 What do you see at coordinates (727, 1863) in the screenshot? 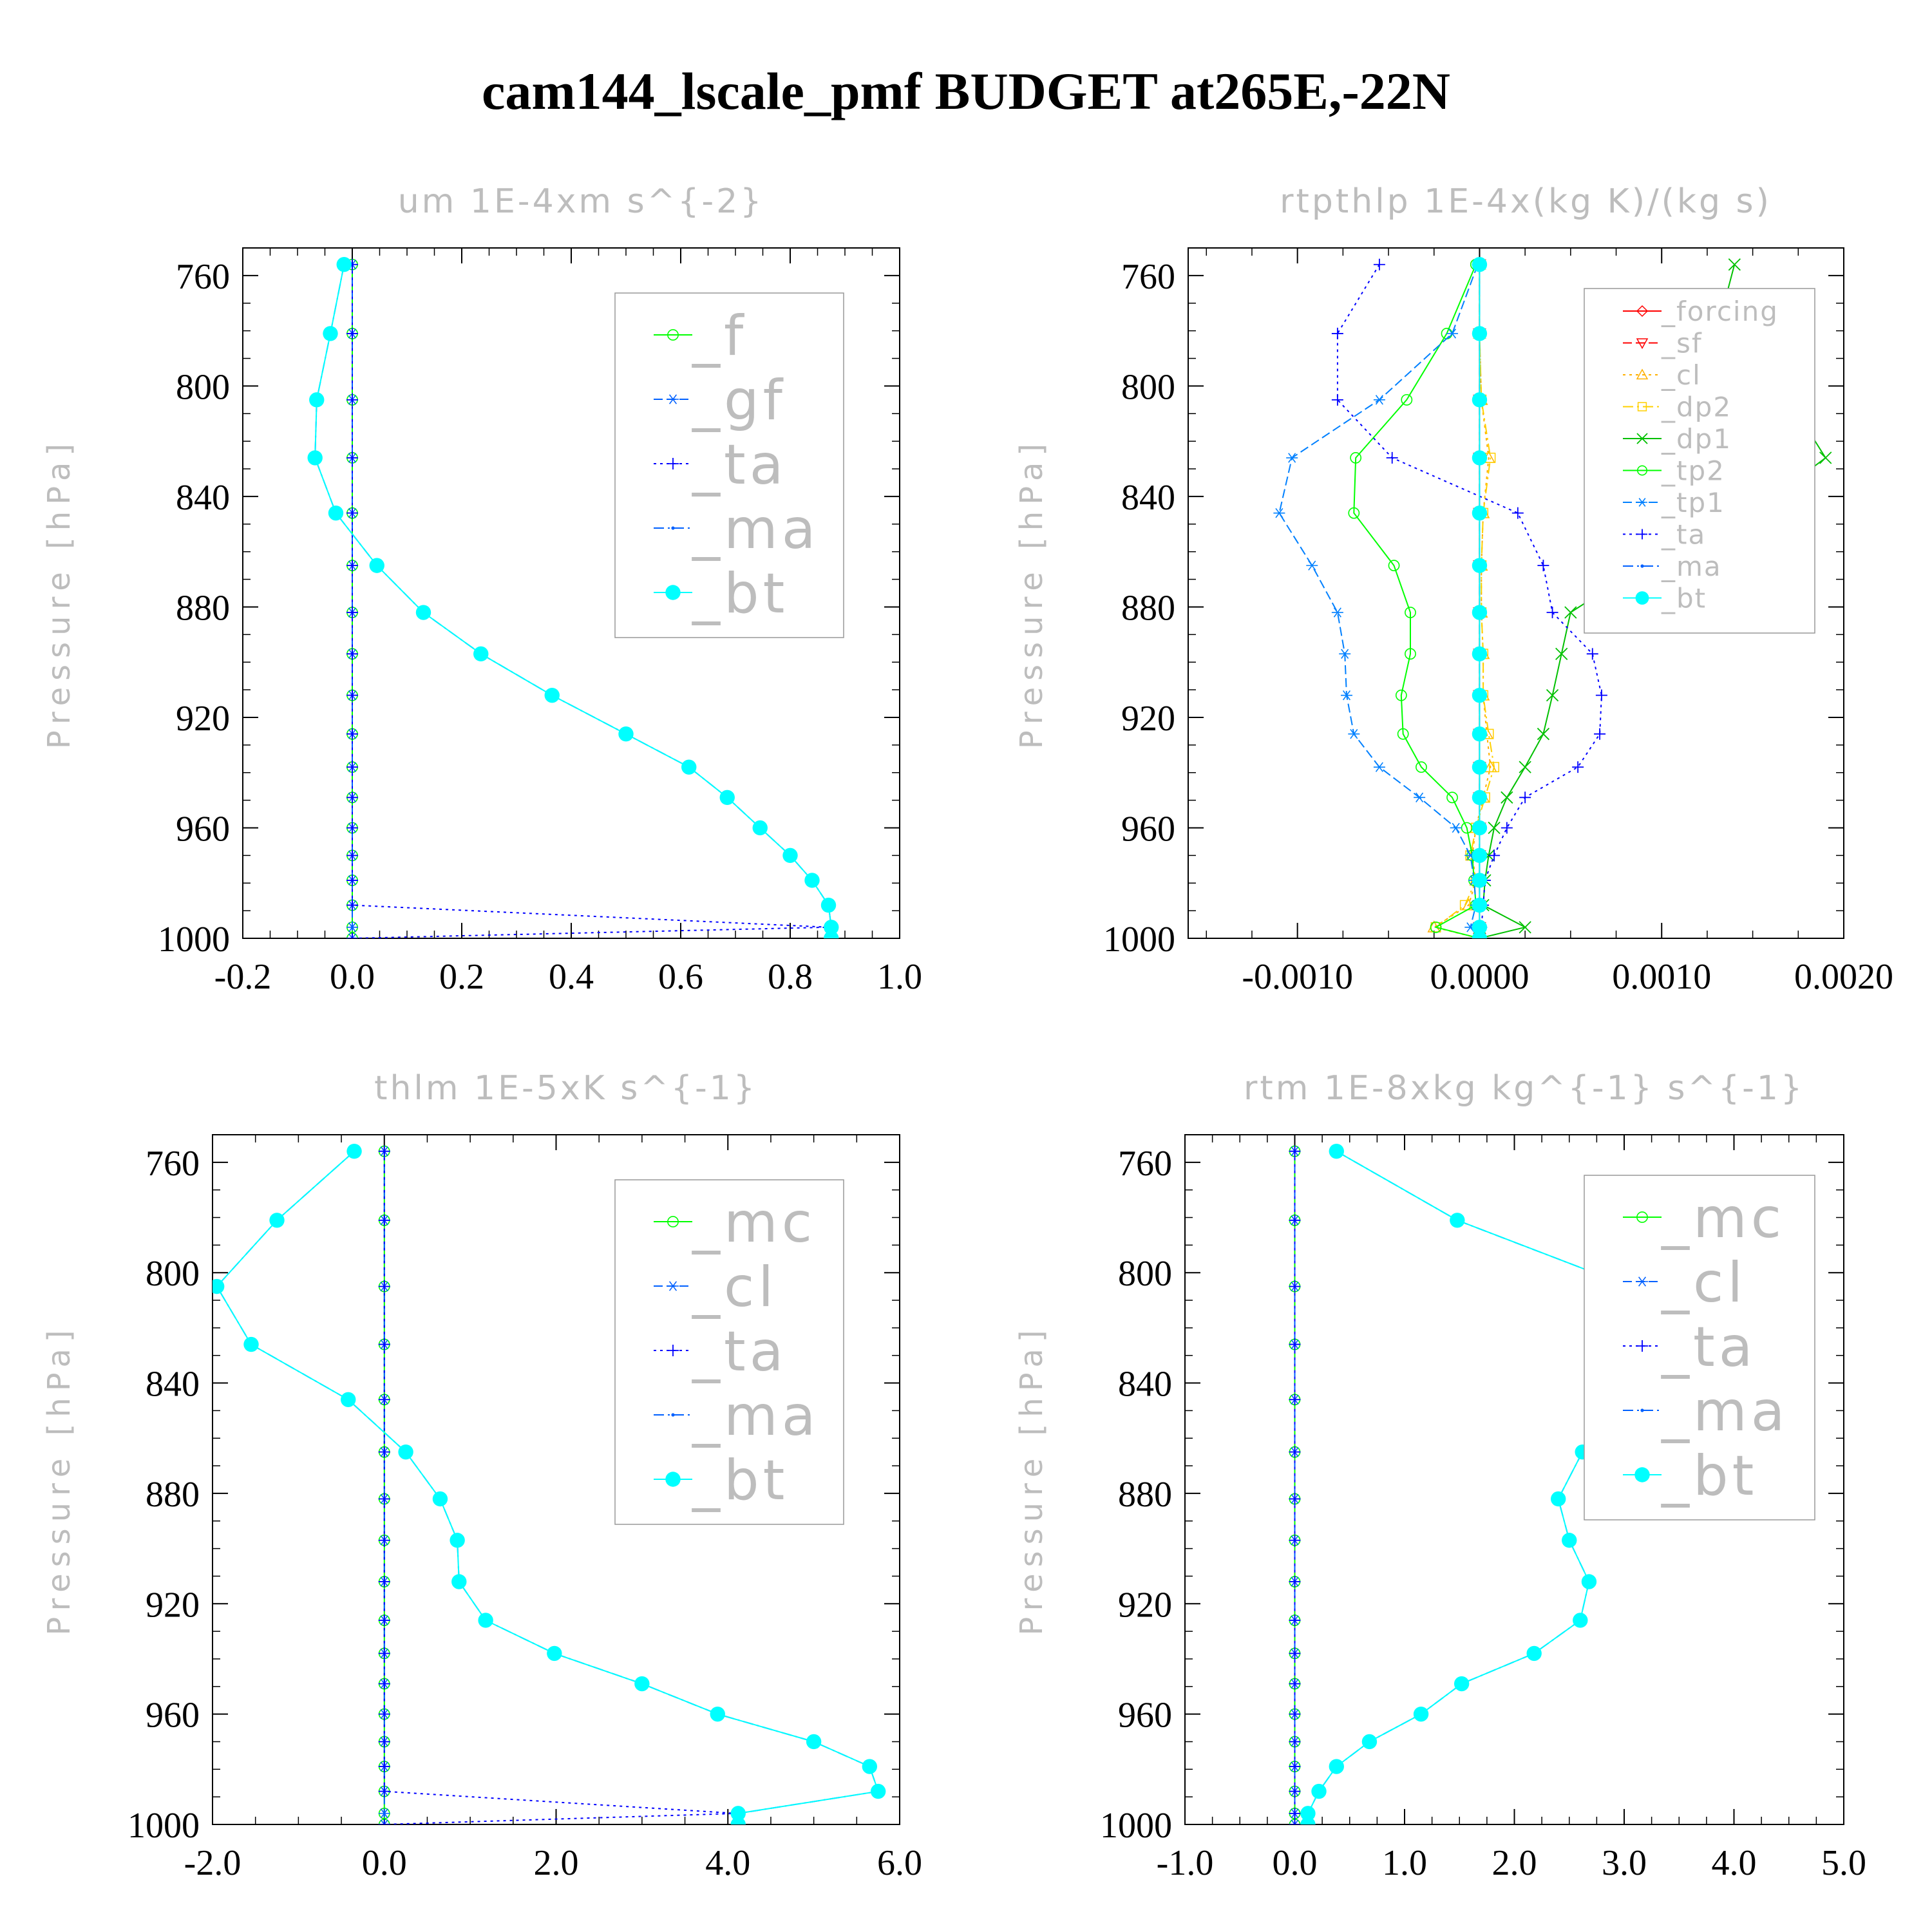
I see `x-tick-label: 4.0` at bounding box center [727, 1863].